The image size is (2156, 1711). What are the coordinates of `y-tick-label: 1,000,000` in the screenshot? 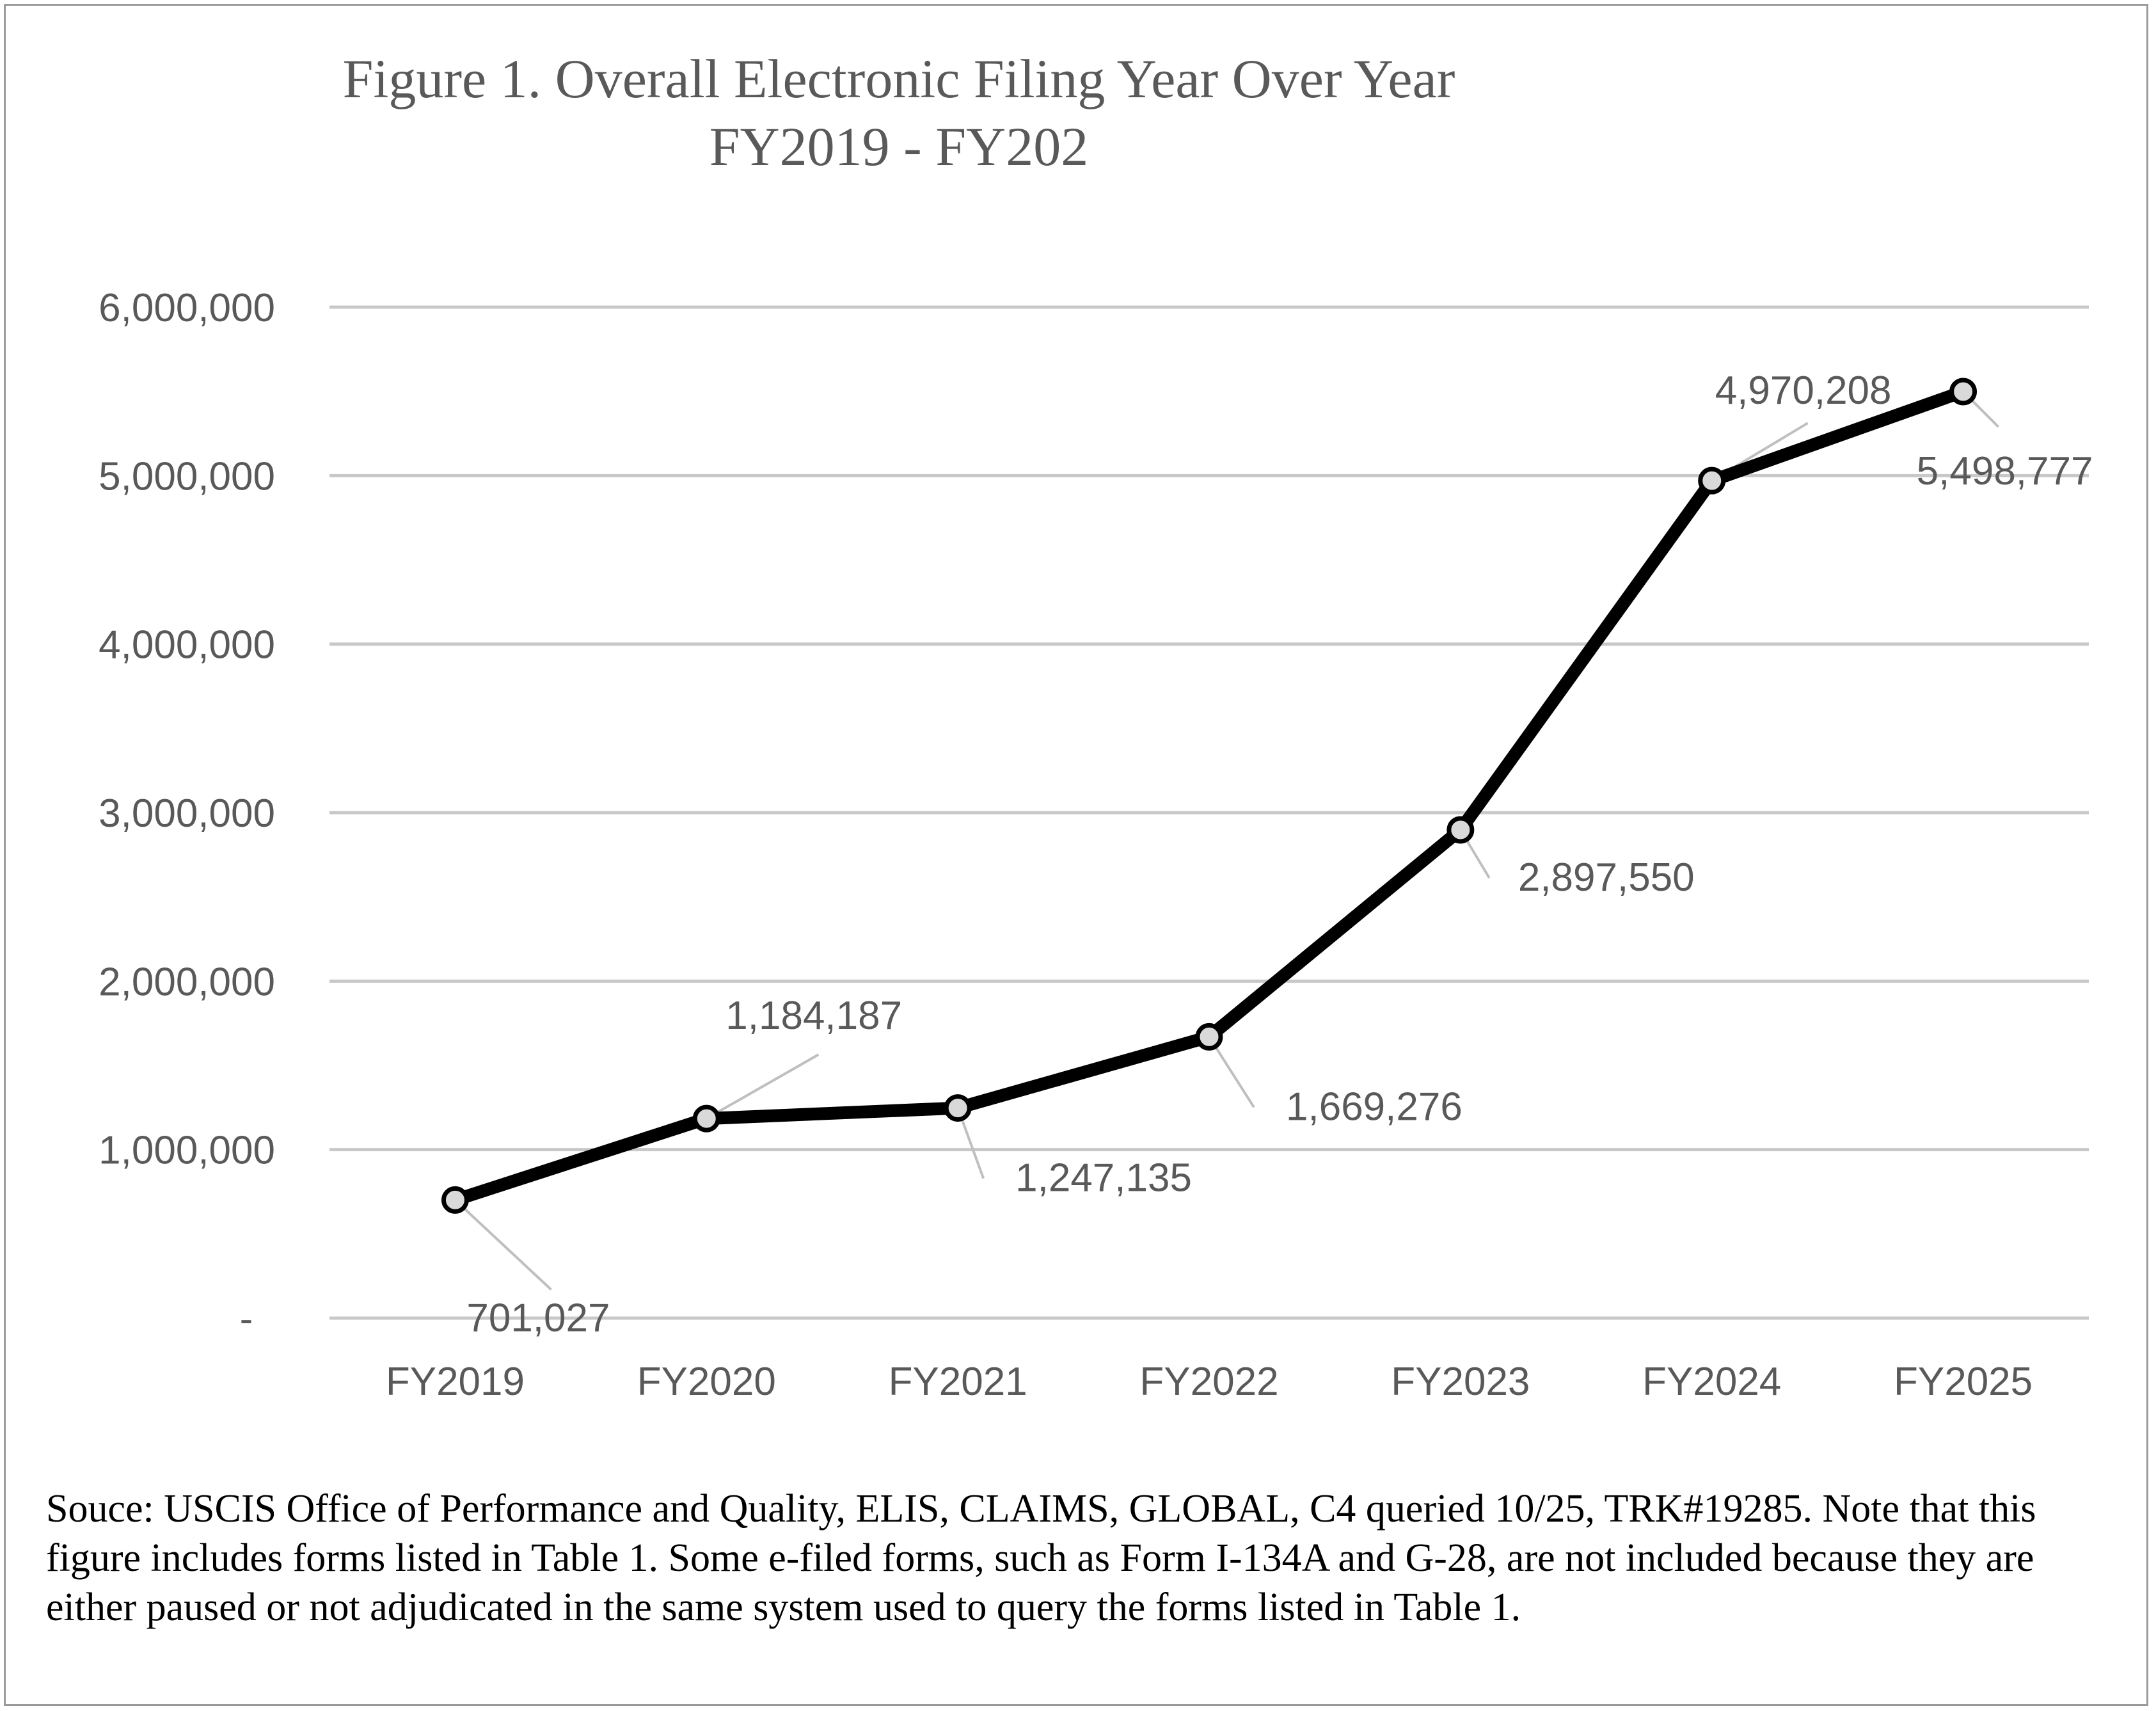 It's located at (187, 1151).